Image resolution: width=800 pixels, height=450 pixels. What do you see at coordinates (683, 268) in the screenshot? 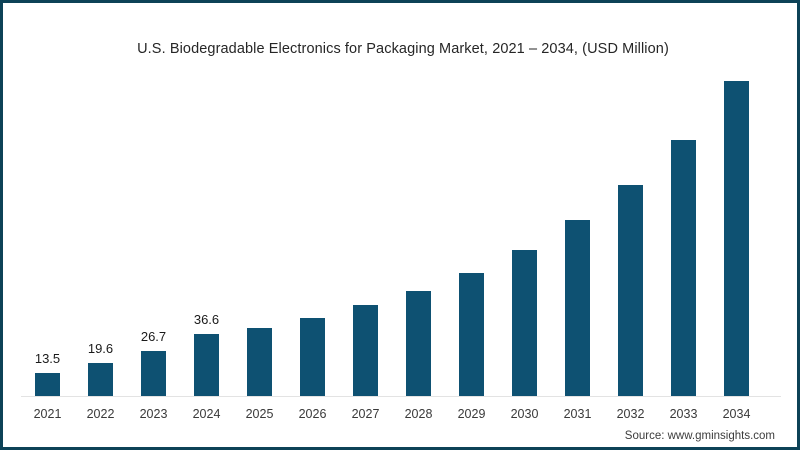
I see `bar-2033` at bounding box center [683, 268].